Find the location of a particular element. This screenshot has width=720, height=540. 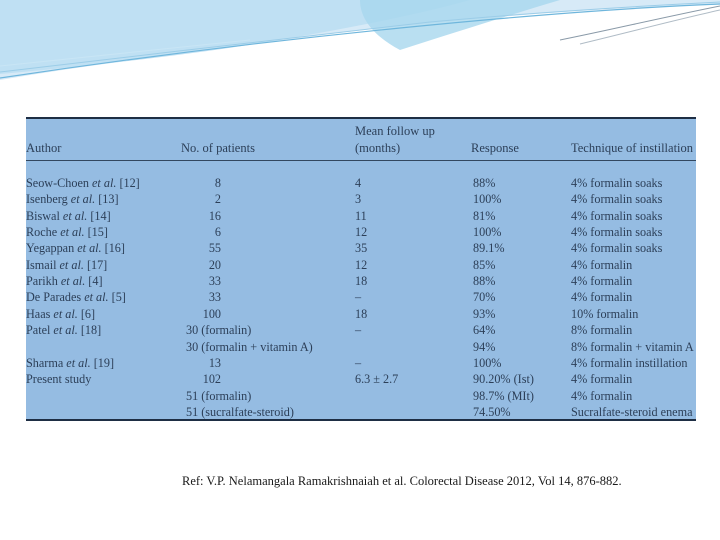

cell-followup: 12 is located at coordinates (361, 264).